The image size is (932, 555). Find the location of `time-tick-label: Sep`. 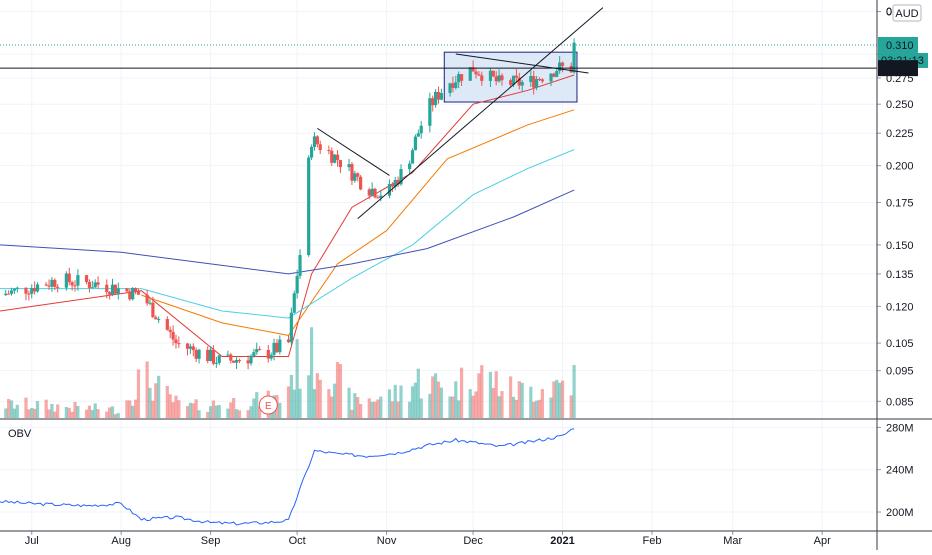

time-tick-label: Sep is located at coordinates (211, 541).